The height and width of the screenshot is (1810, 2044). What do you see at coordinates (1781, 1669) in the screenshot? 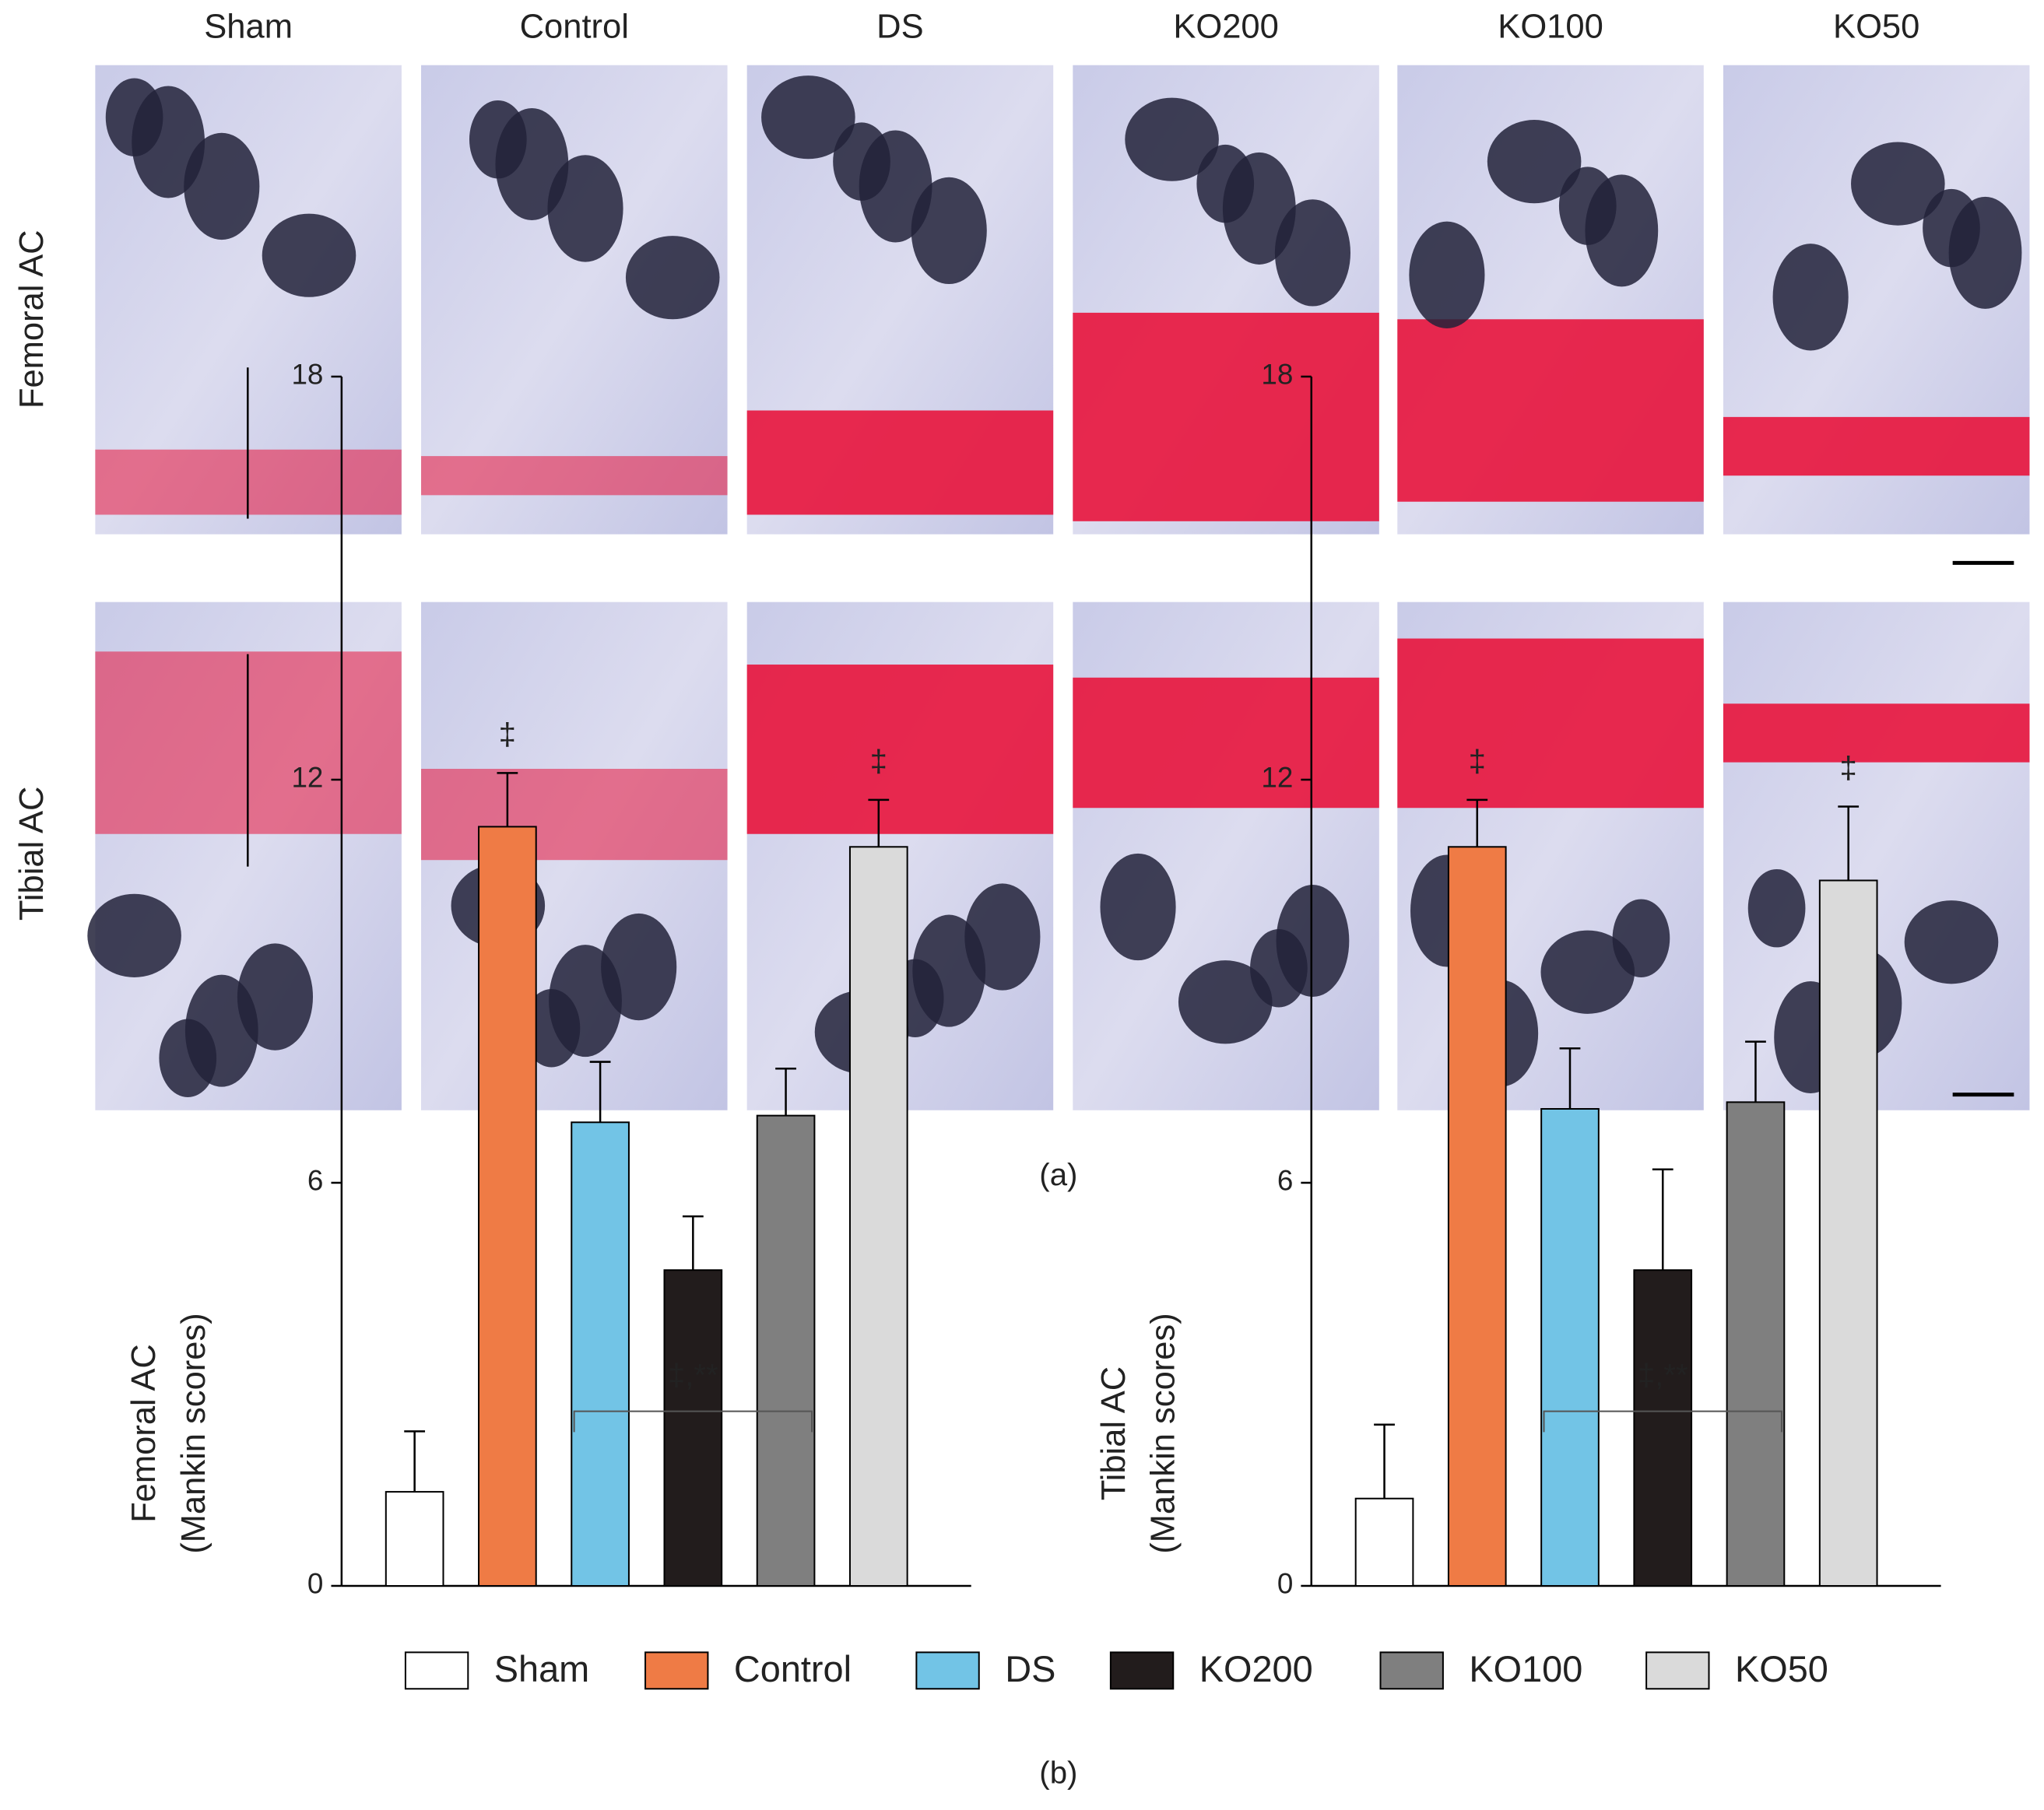
I see `legend-label: KO50` at bounding box center [1781, 1669].